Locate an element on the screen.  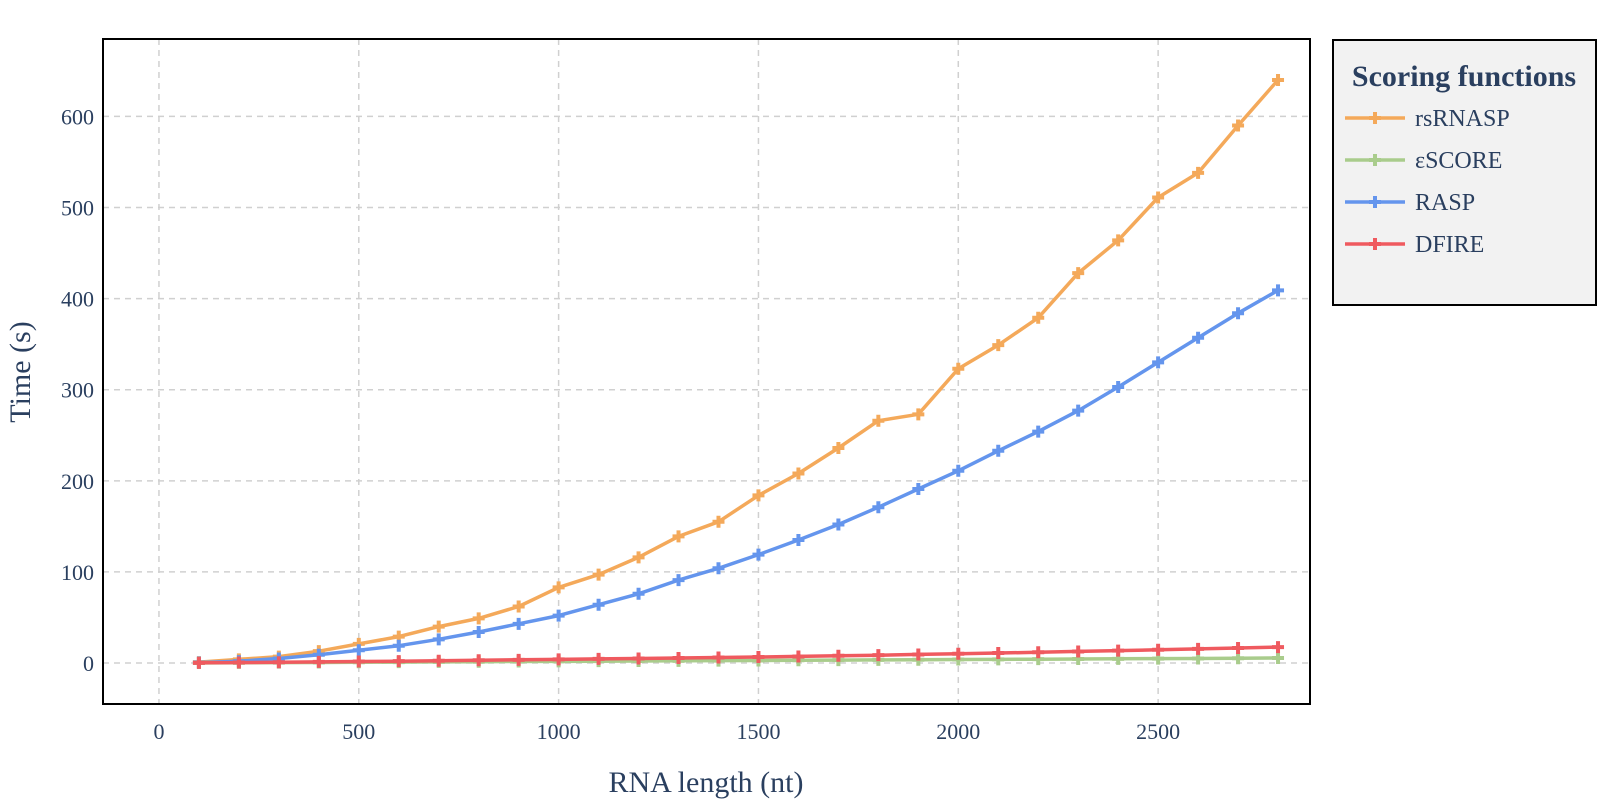
legend-label: RASP is located at coordinates (1445, 203).